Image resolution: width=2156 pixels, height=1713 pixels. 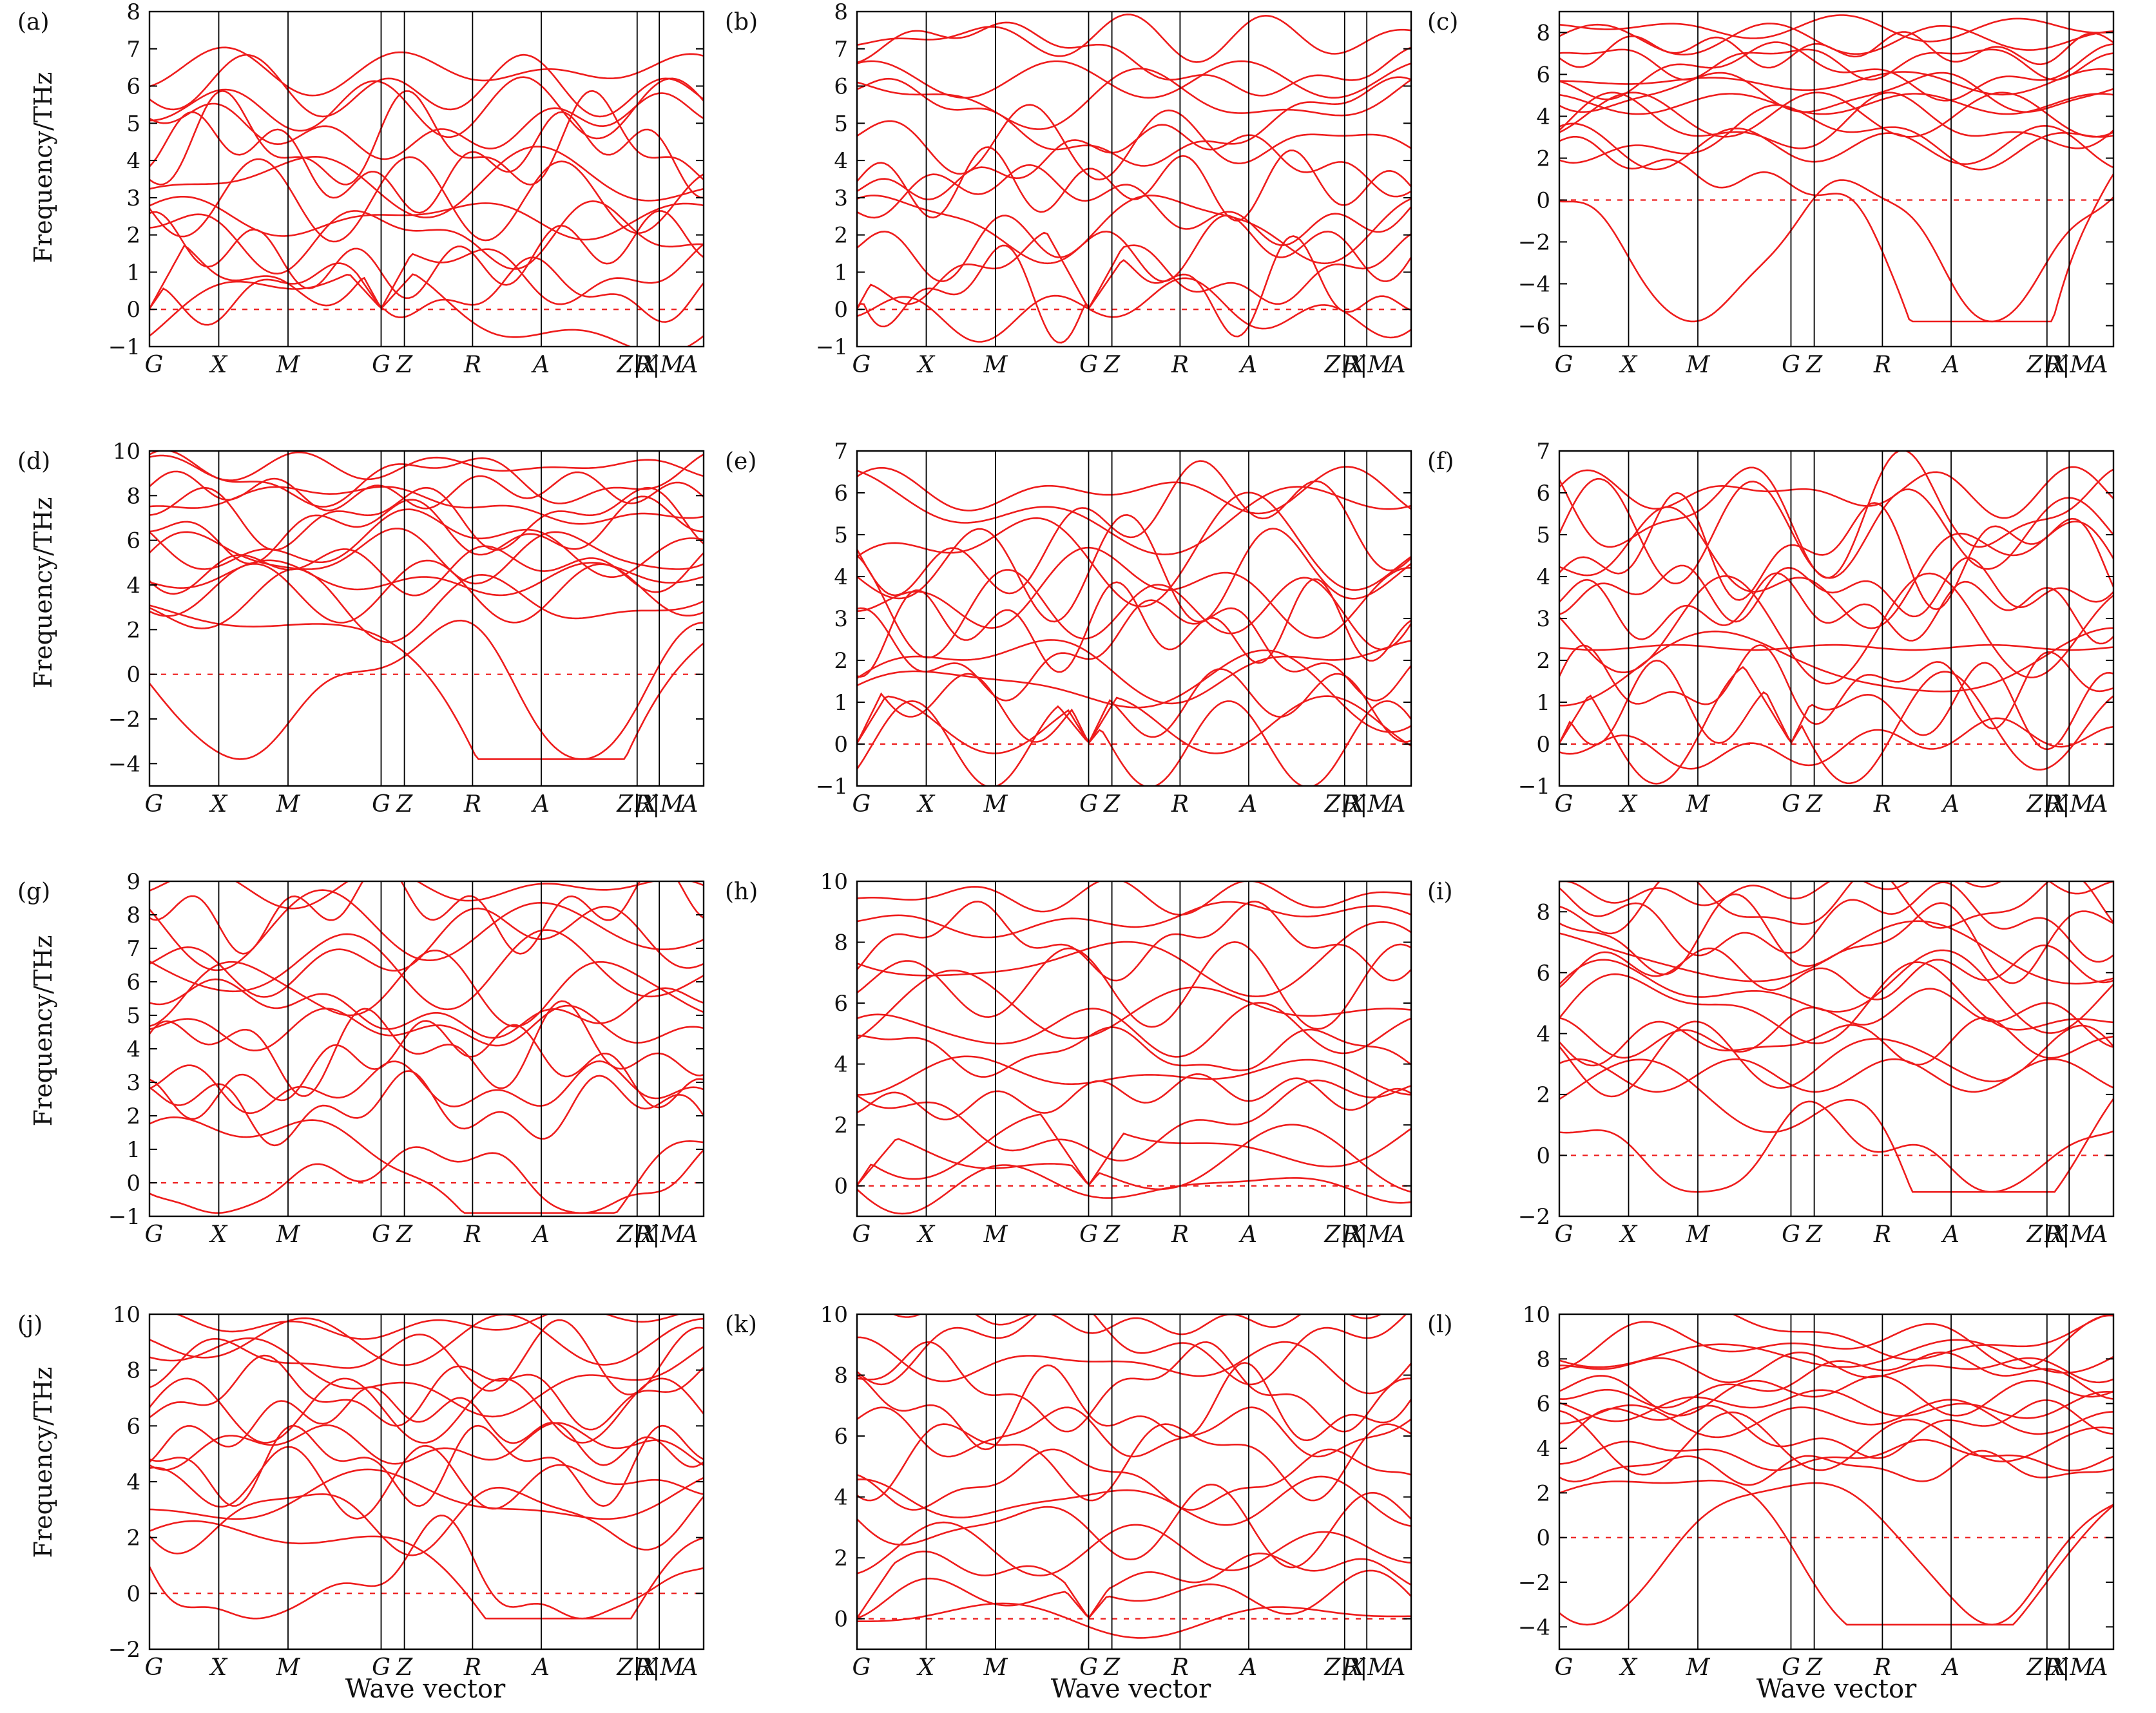 What do you see at coordinates (1534, 1217) in the screenshot?
I see `y-tick-label: −2` at bounding box center [1534, 1217].